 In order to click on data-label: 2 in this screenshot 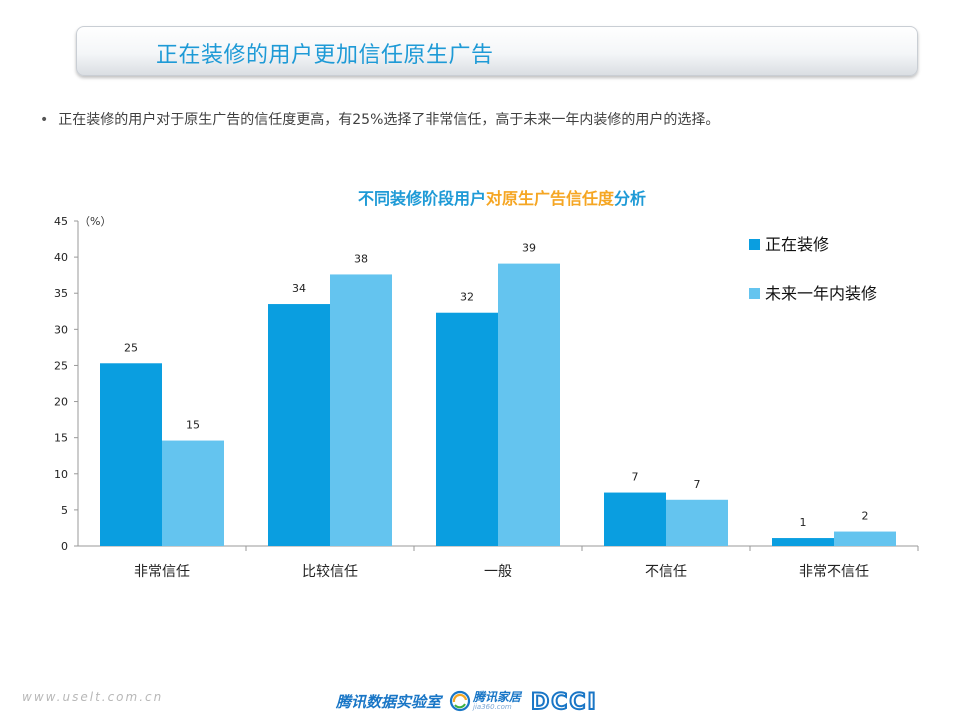, I will do `click(865, 516)`.